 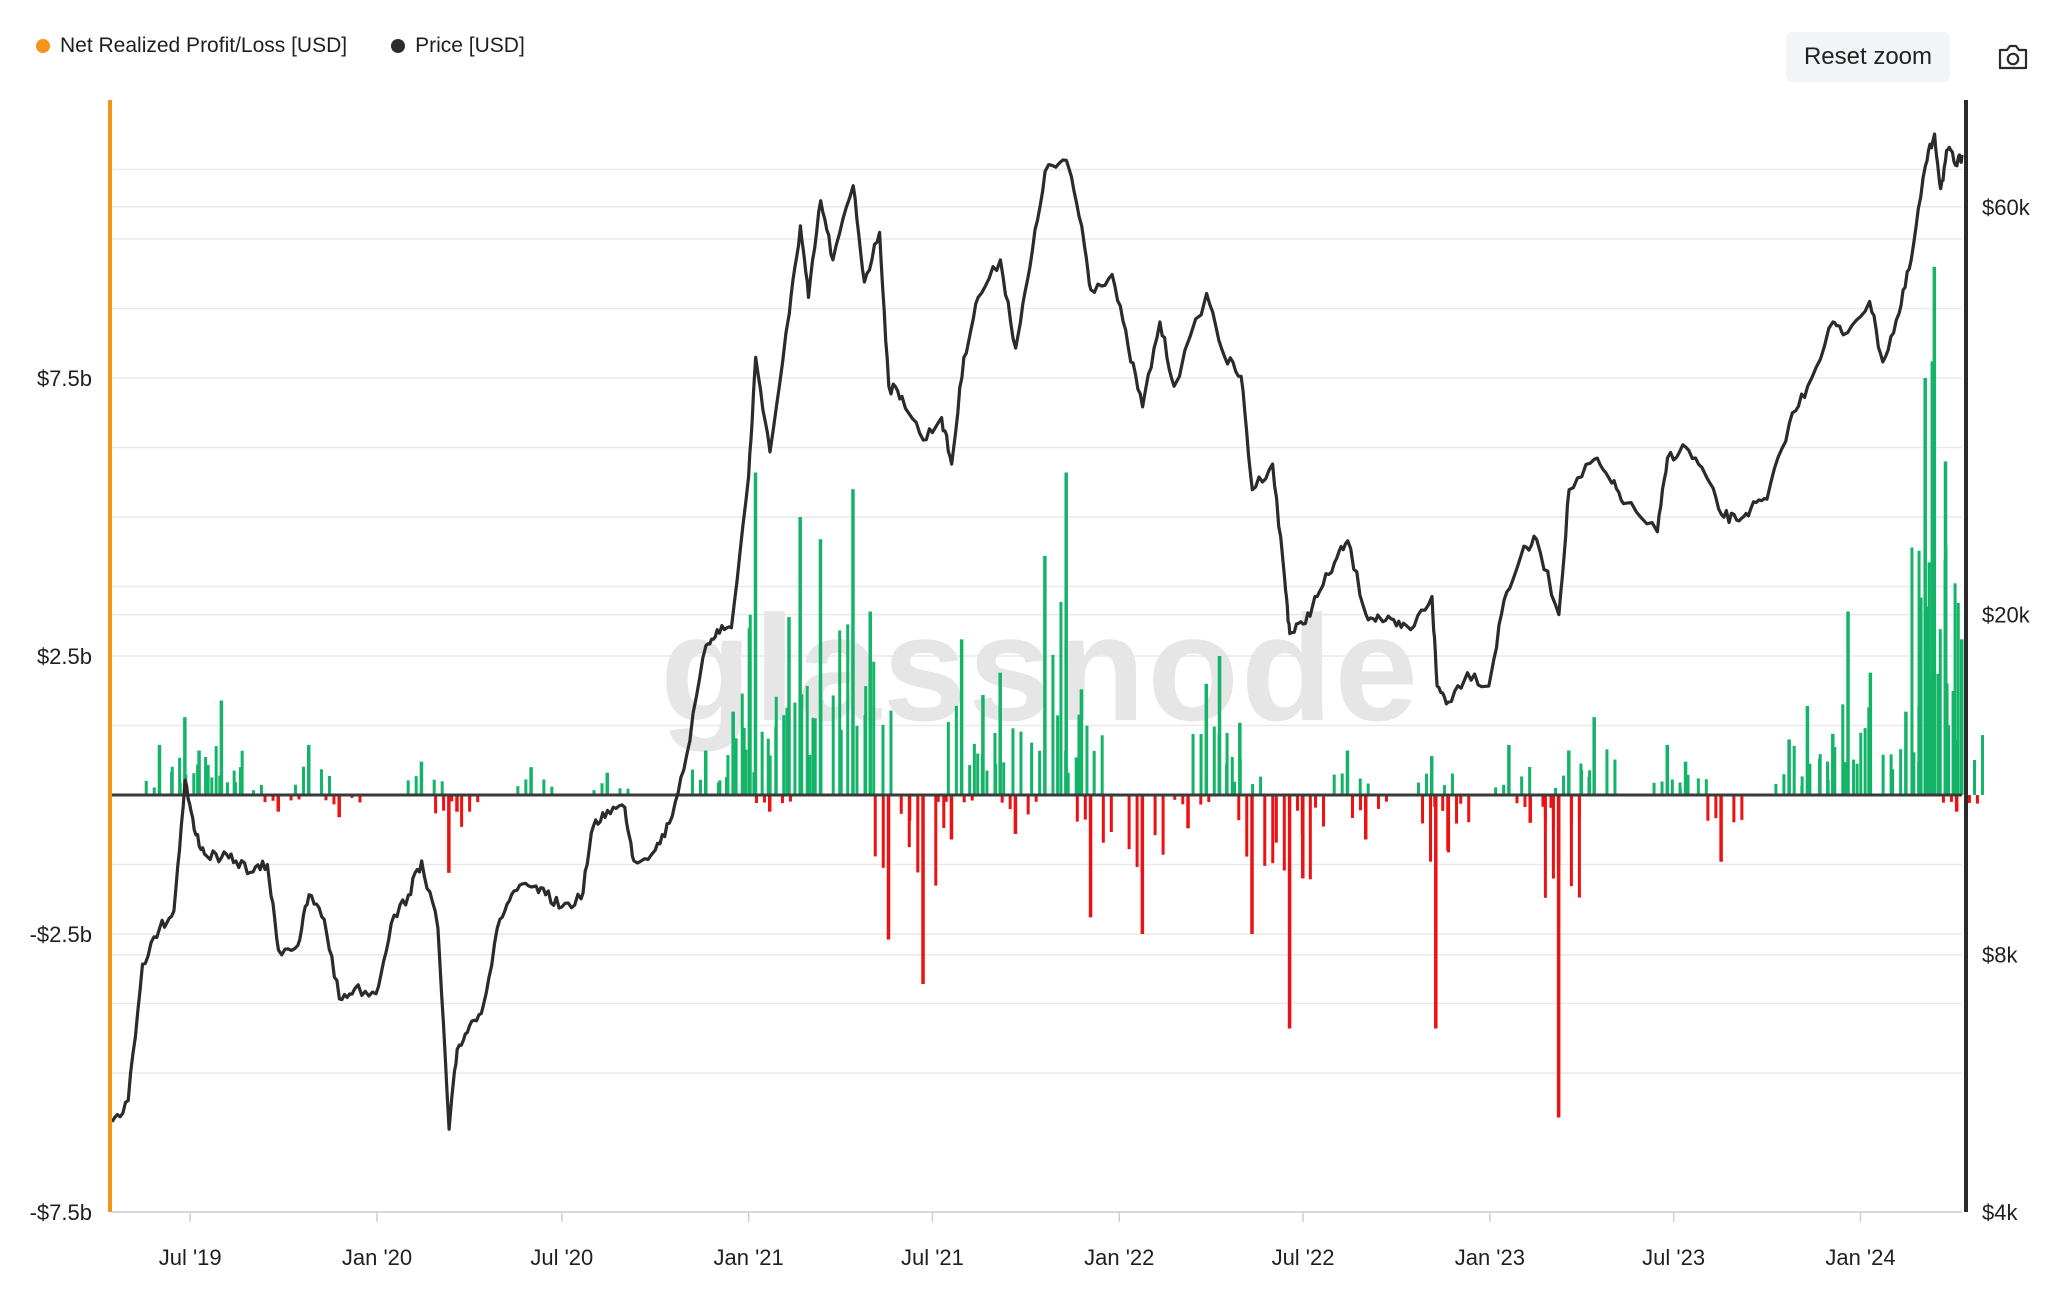 What do you see at coordinates (43, 46) in the screenshot?
I see `legend-dot-orange` at bounding box center [43, 46].